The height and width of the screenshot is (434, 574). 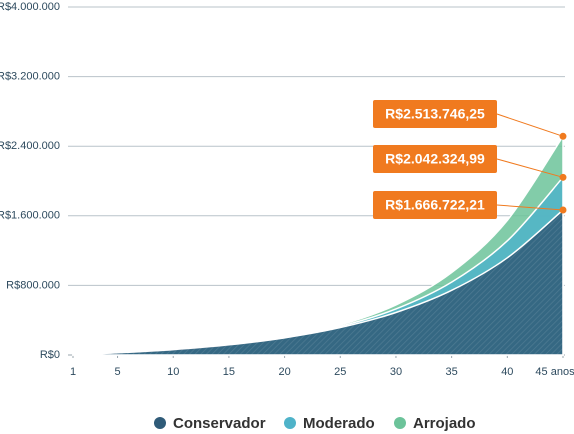 What do you see at coordinates (173, 372) in the screenshot?
I see `x-tick-label: 10` at bounding box center [173, 372].